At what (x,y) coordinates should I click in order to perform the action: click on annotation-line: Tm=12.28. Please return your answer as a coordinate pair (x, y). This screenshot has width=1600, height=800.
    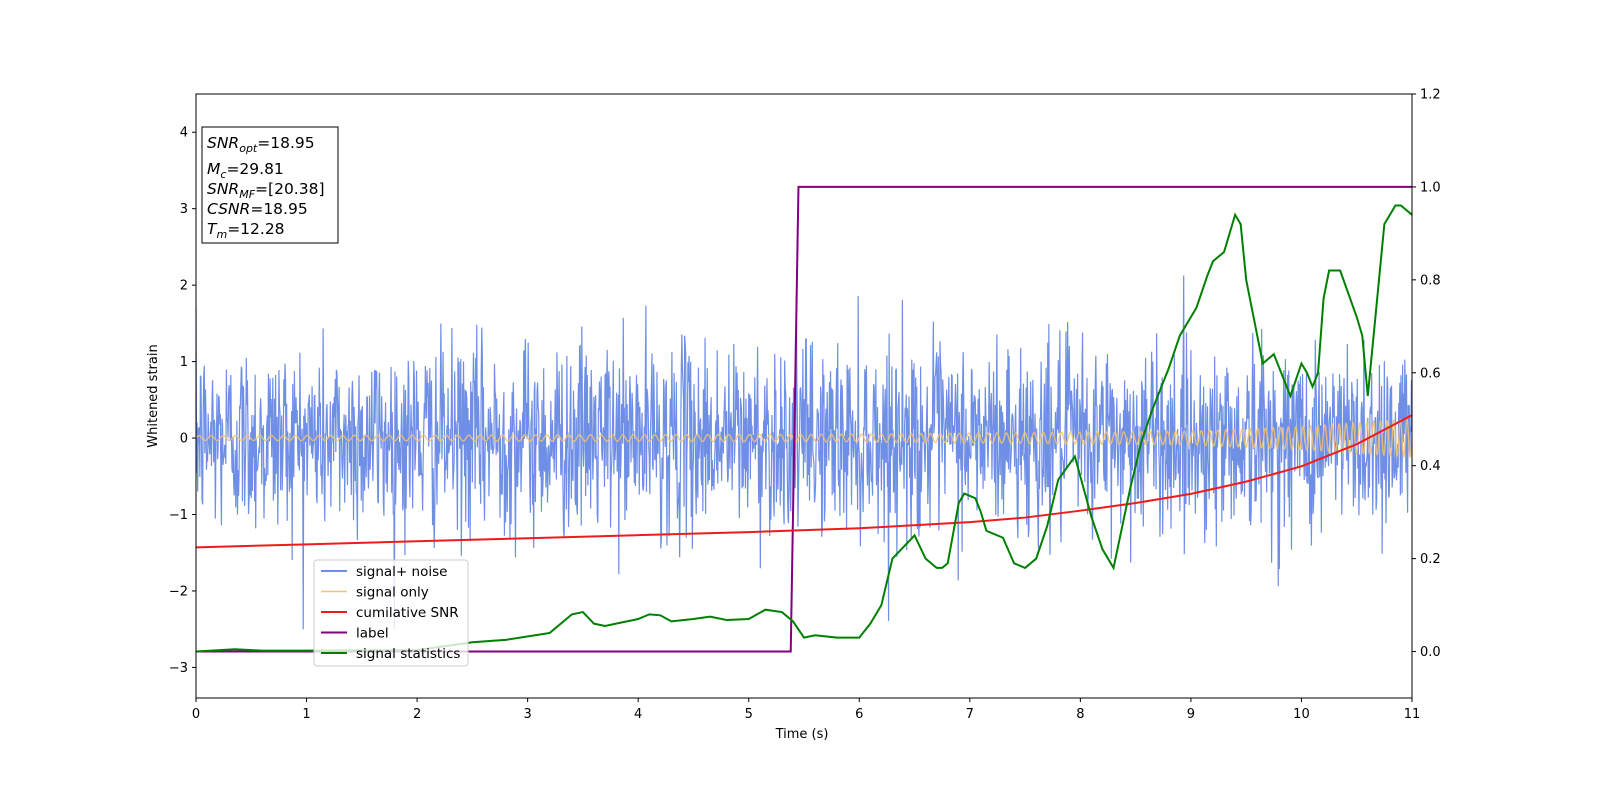
    Looking at the image, I should click on (246, 230).